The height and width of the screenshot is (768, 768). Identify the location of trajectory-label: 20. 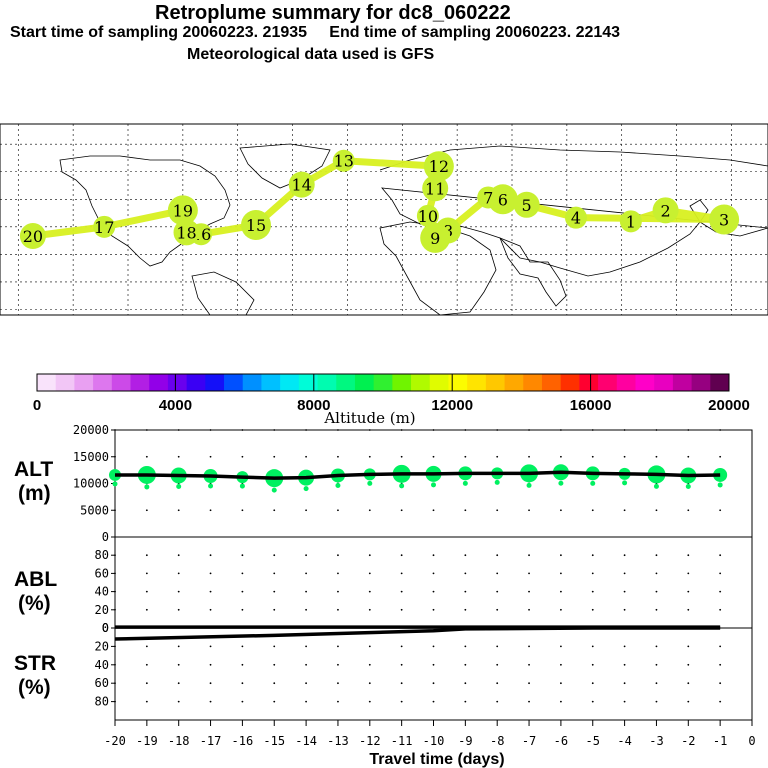
(33, 236).